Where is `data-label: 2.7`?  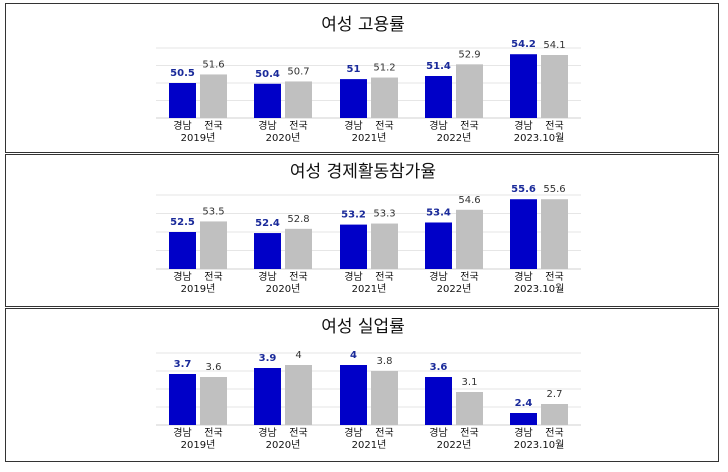 data-label: 2.7 is located at coordinates (555, 394).